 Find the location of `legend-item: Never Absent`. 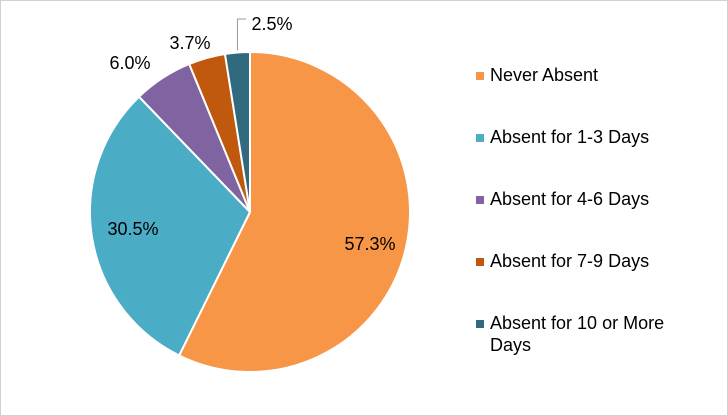

legend-item: Never Absent is located at coordinates (596, 95).